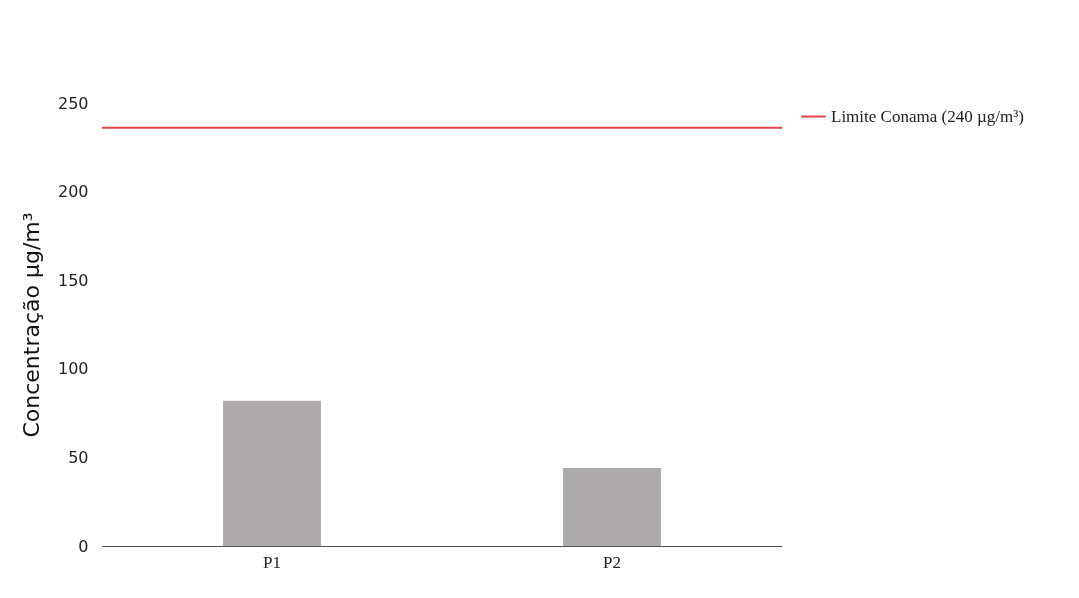 The height and width of the screenshot is (598, 1079). Describe the element at coordinates (73, 103) in the screenshot. I see `y-tick-label: 250` at that location.